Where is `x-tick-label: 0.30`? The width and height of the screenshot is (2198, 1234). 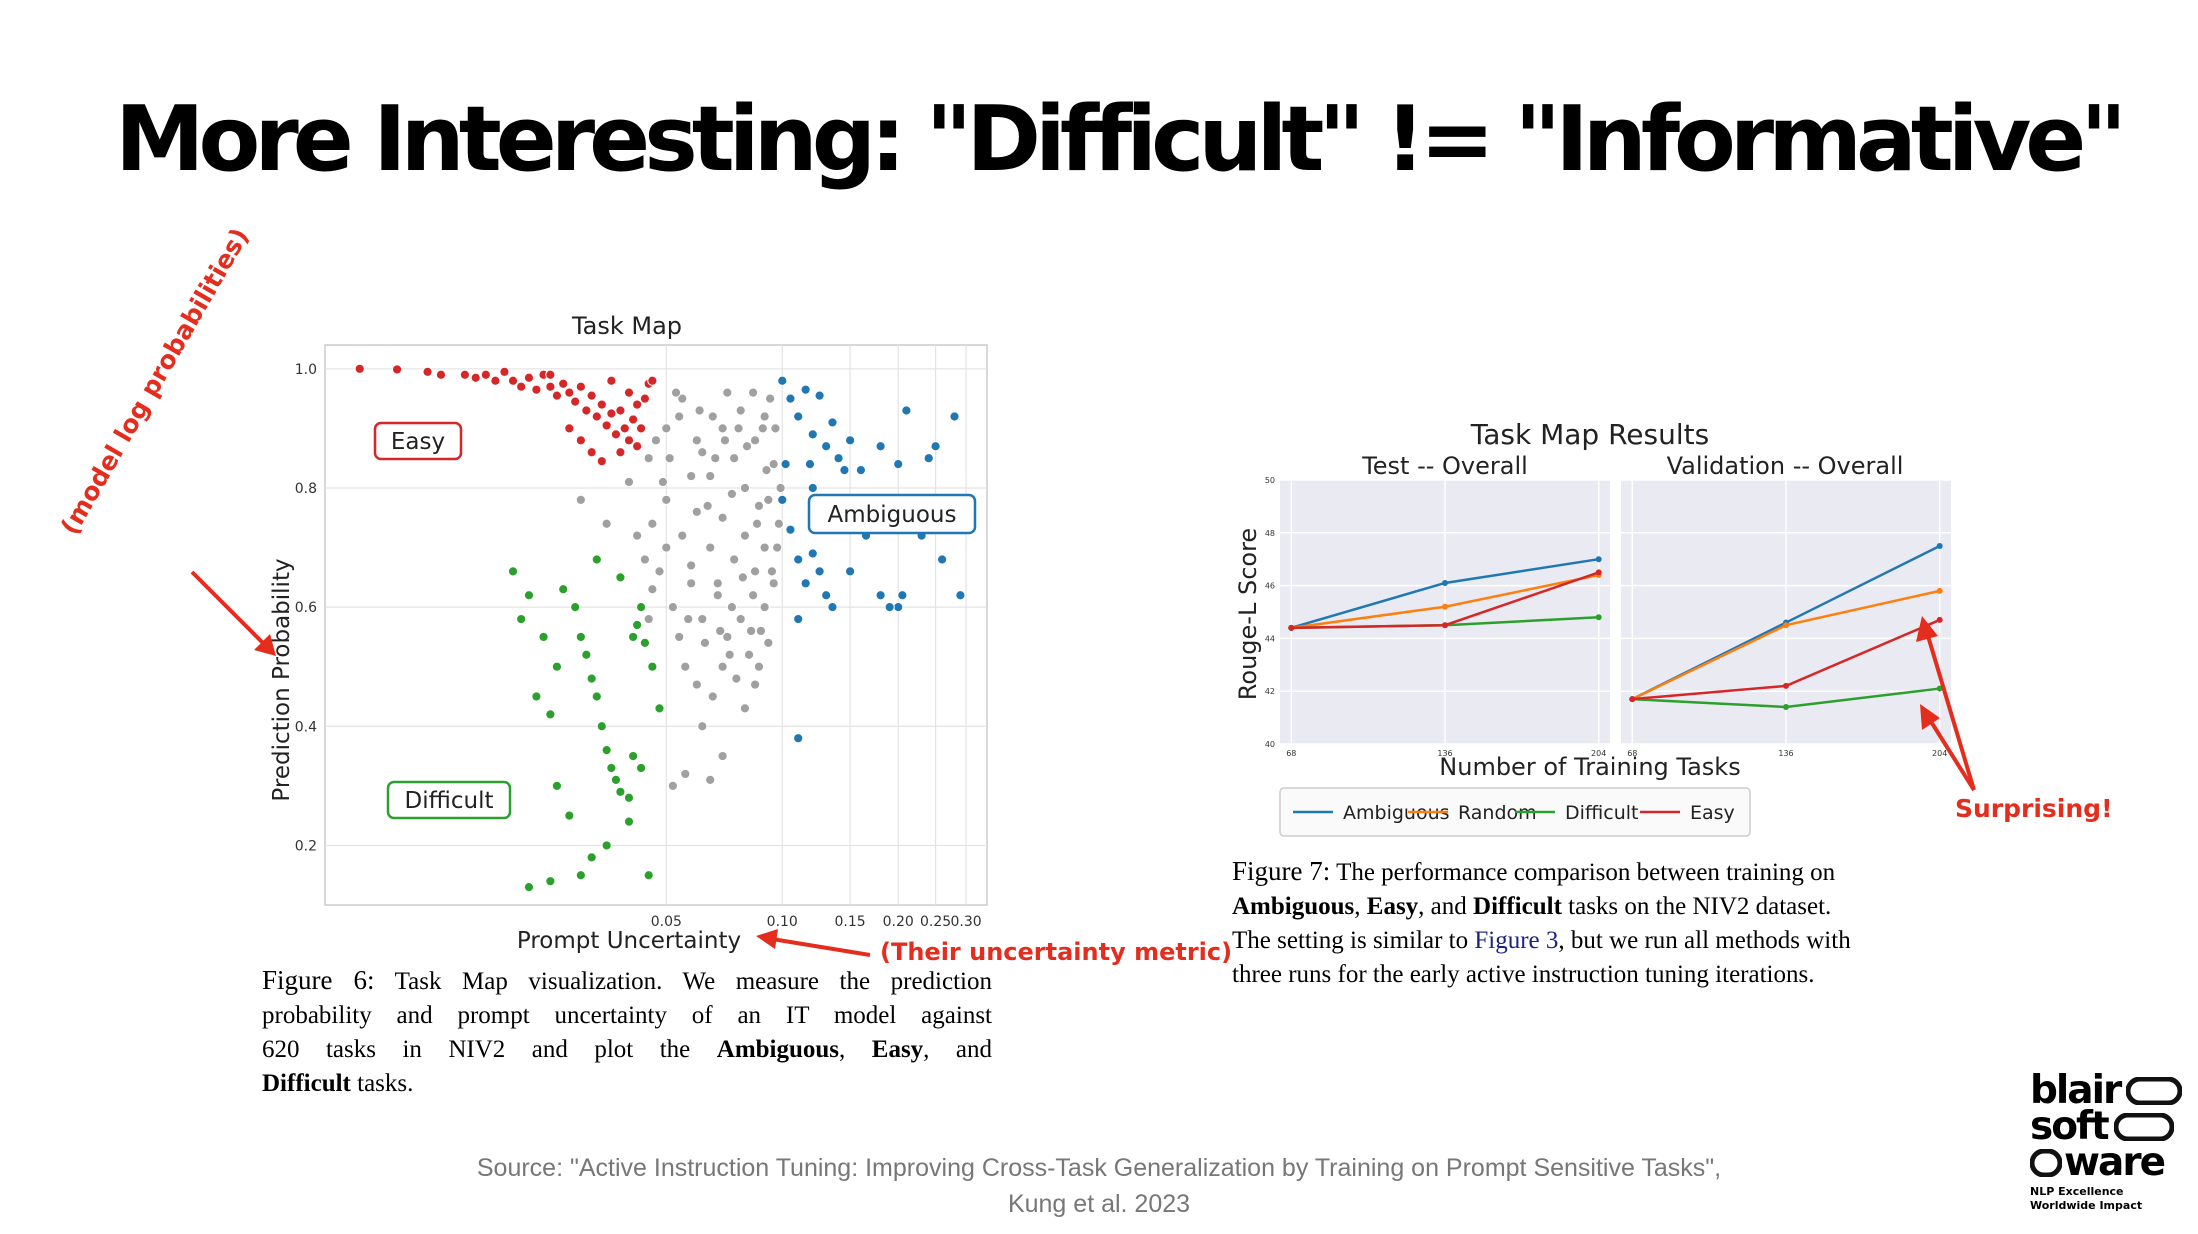
x-tick-label: 0.30 is located at coordinates (965, 922).